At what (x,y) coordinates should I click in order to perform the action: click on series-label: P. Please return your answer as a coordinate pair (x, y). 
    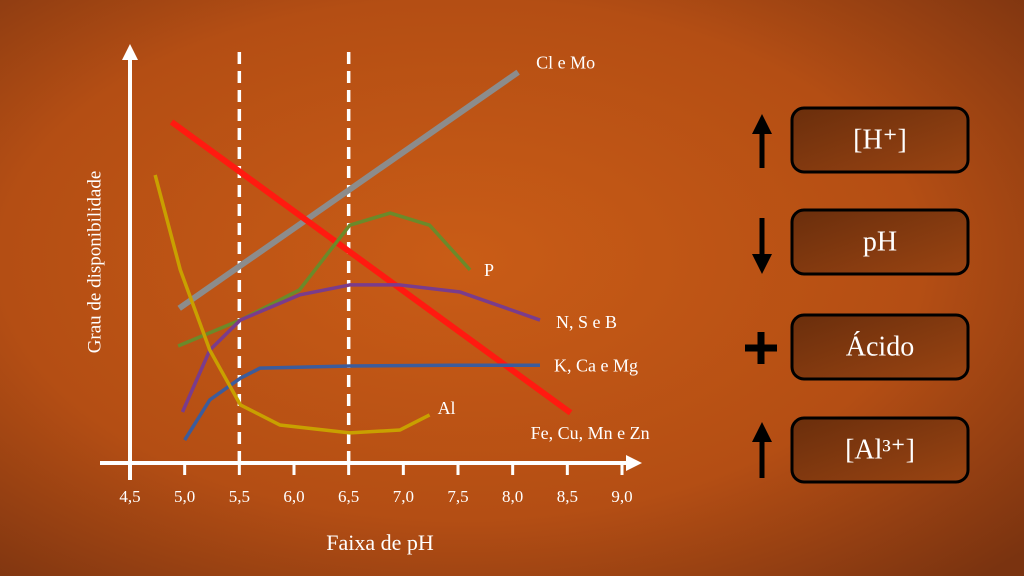
    Looking at the image, I should click on (489, 270).